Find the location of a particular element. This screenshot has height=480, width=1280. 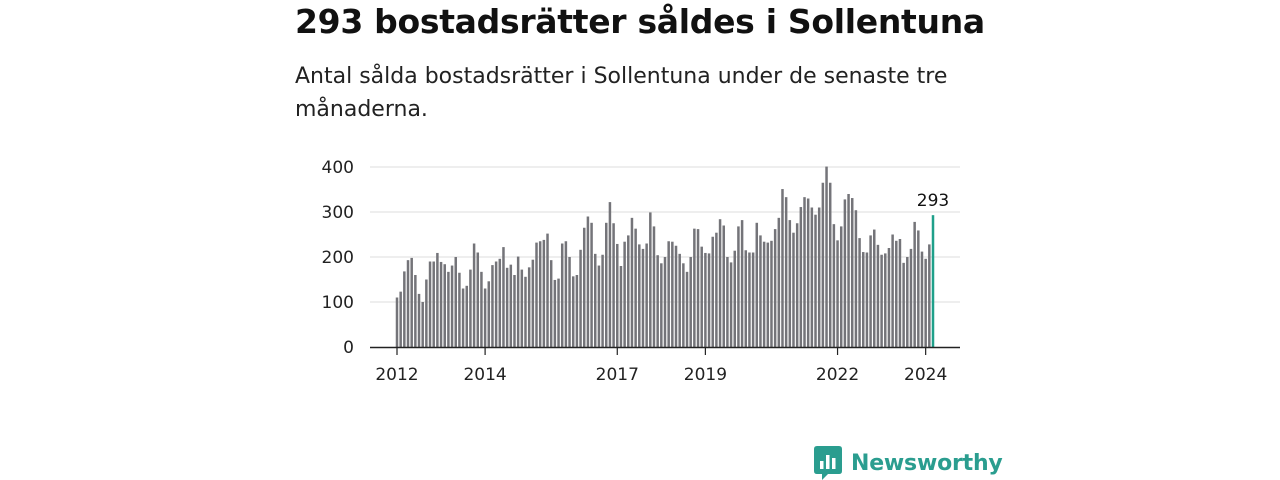

brand-name: Newsworthy is located at coordinates (927, 463).